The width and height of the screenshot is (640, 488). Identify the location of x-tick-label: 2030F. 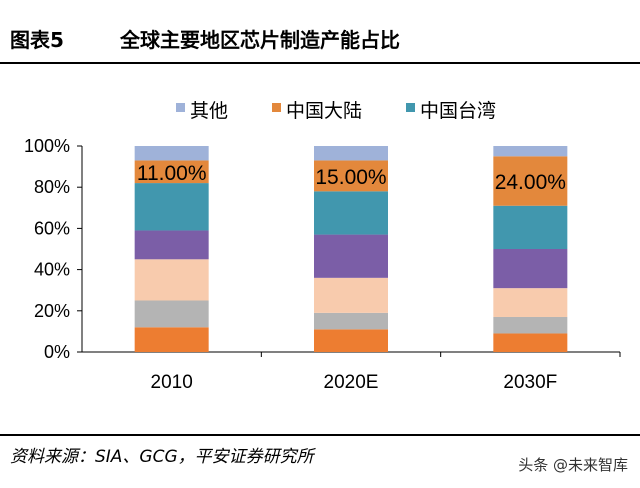
(530, 382).